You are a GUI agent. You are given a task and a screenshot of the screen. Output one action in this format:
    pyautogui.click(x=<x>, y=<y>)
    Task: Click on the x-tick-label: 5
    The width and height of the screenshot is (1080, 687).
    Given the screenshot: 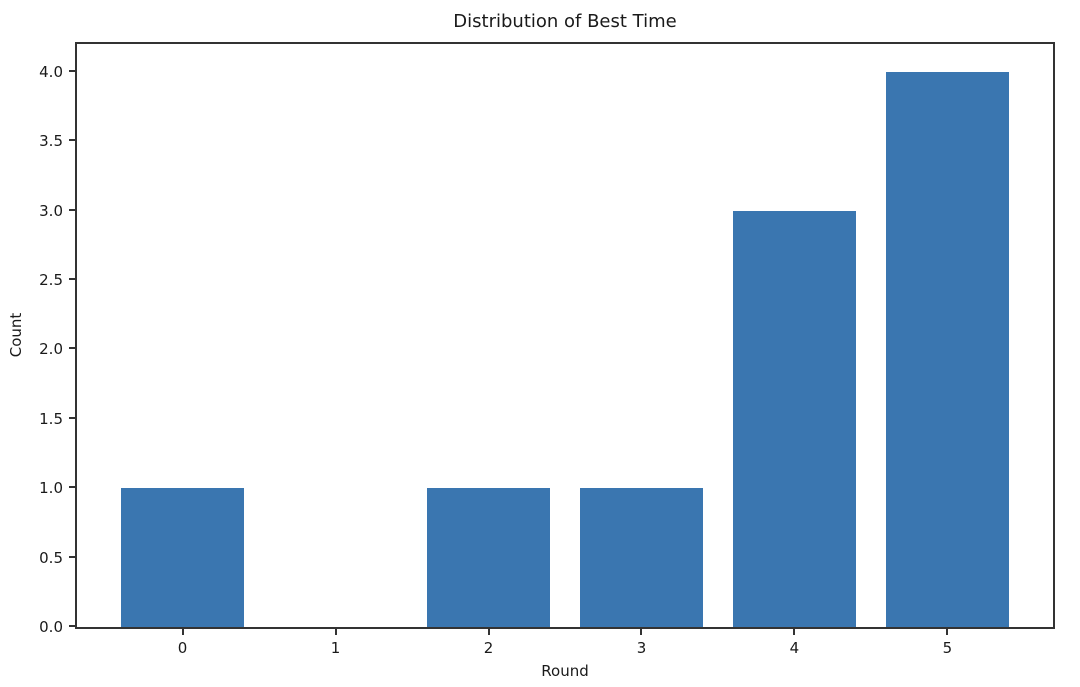 What is the action you would take?
    pyautogui.click(x=947, y=648)
    